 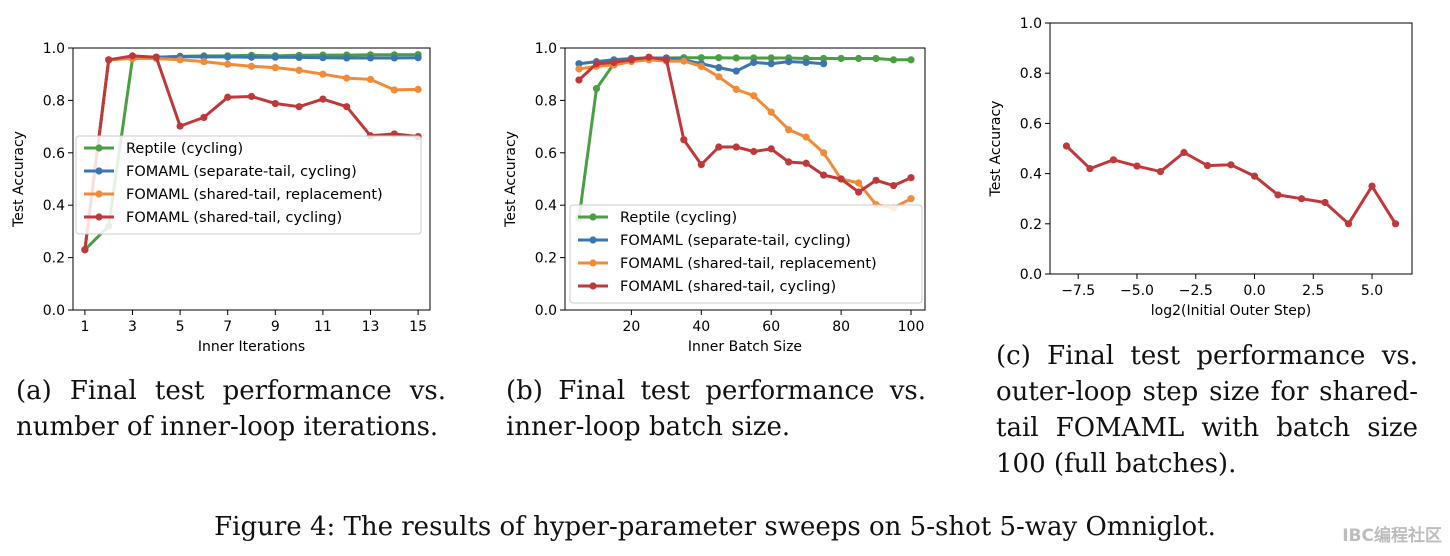 What do you see at coordinates (911, 327) in the screenshot?
I see `x-tick-label: 100` at bounding box center [911, 327].